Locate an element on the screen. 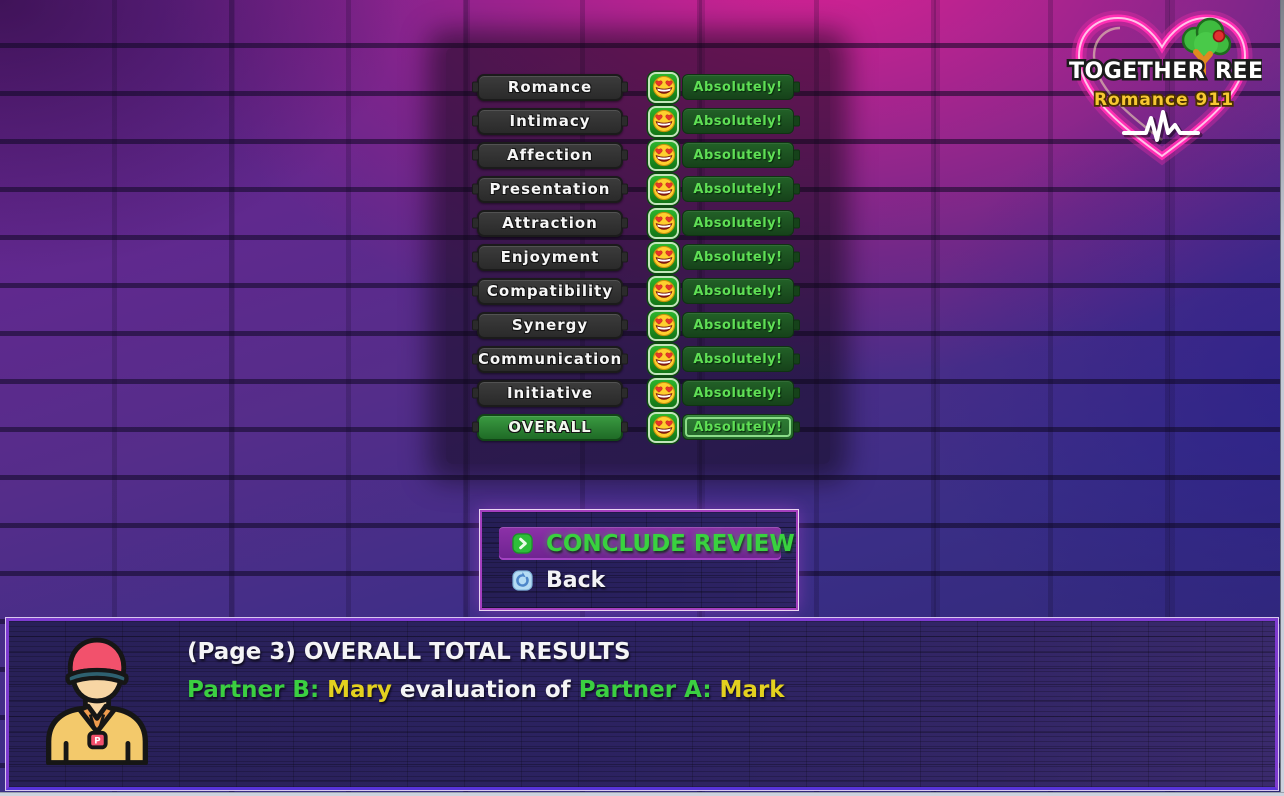 Image resolution: width=1284 pixels, height=796 pixels. neon-heart-logo: TOGETHER REE Romance 911 is located at coordinates (1166, 88).